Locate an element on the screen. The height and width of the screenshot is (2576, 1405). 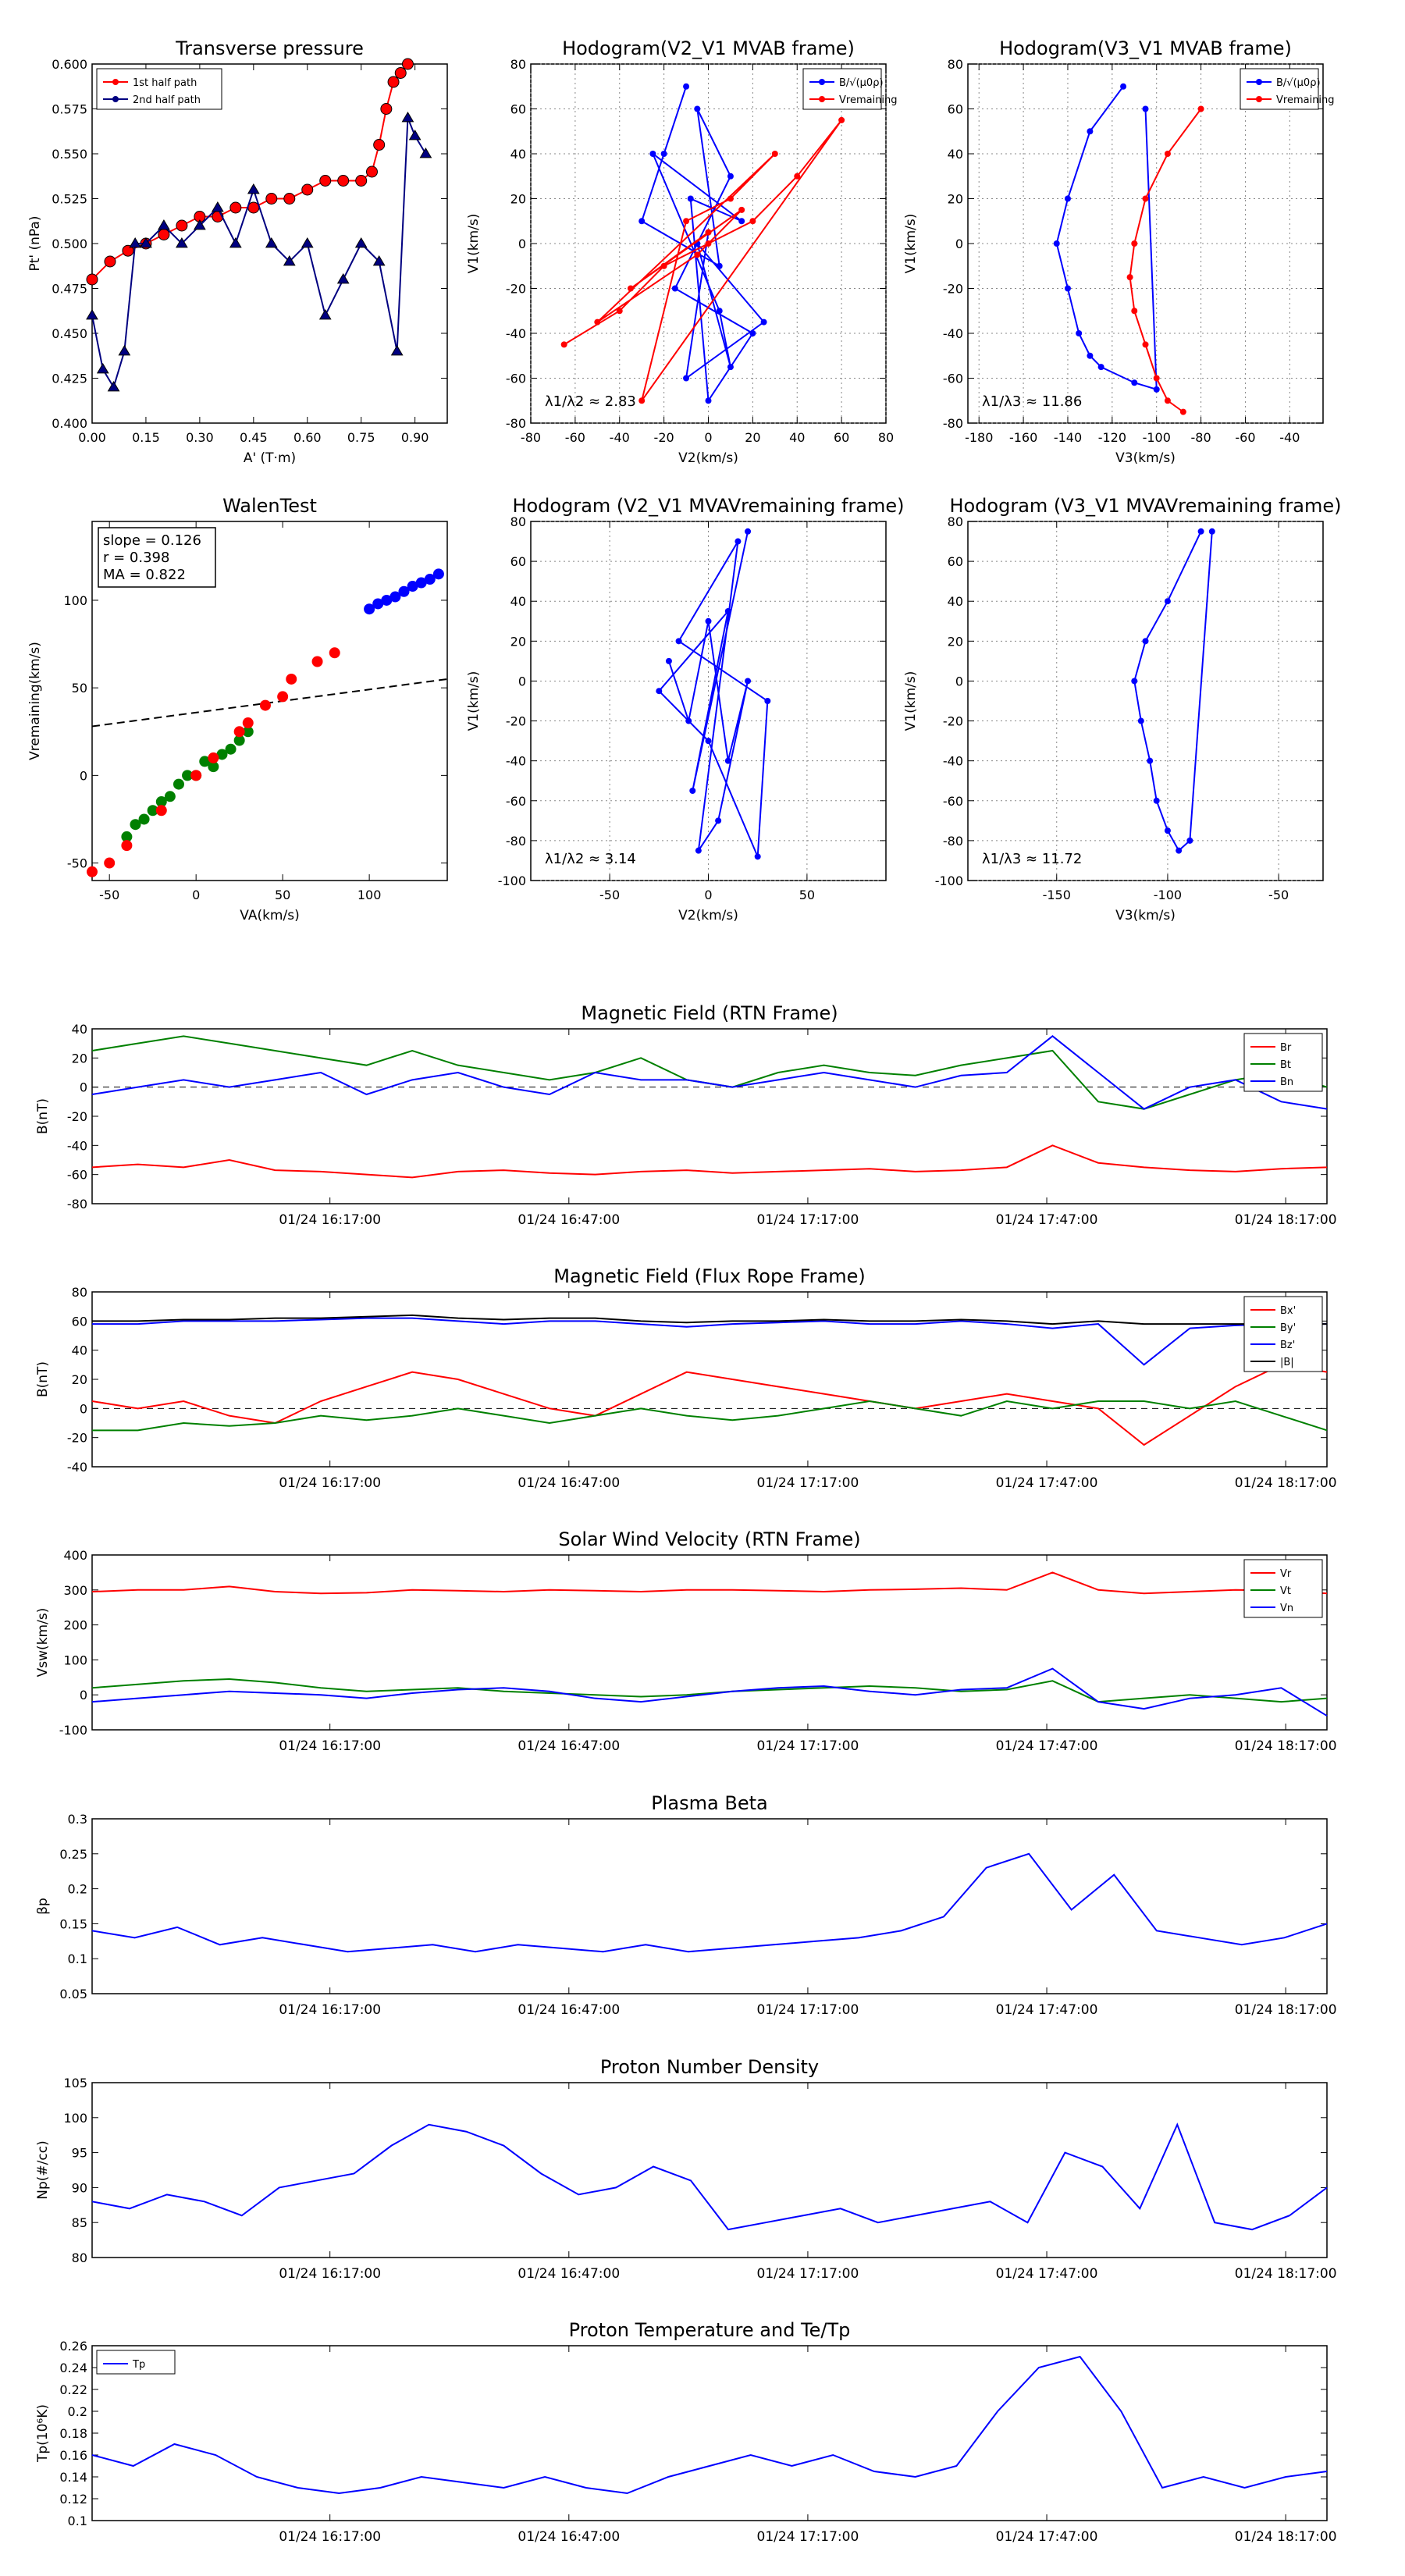
y-tick-label: 90 is located at coordinates (80, 2187).